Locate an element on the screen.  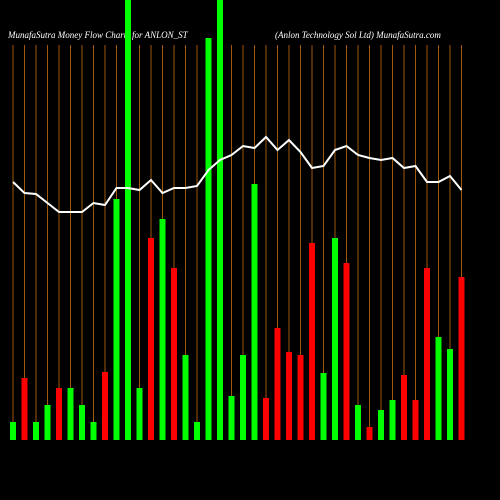
money-flow-line is located at coordinates (237, 174).